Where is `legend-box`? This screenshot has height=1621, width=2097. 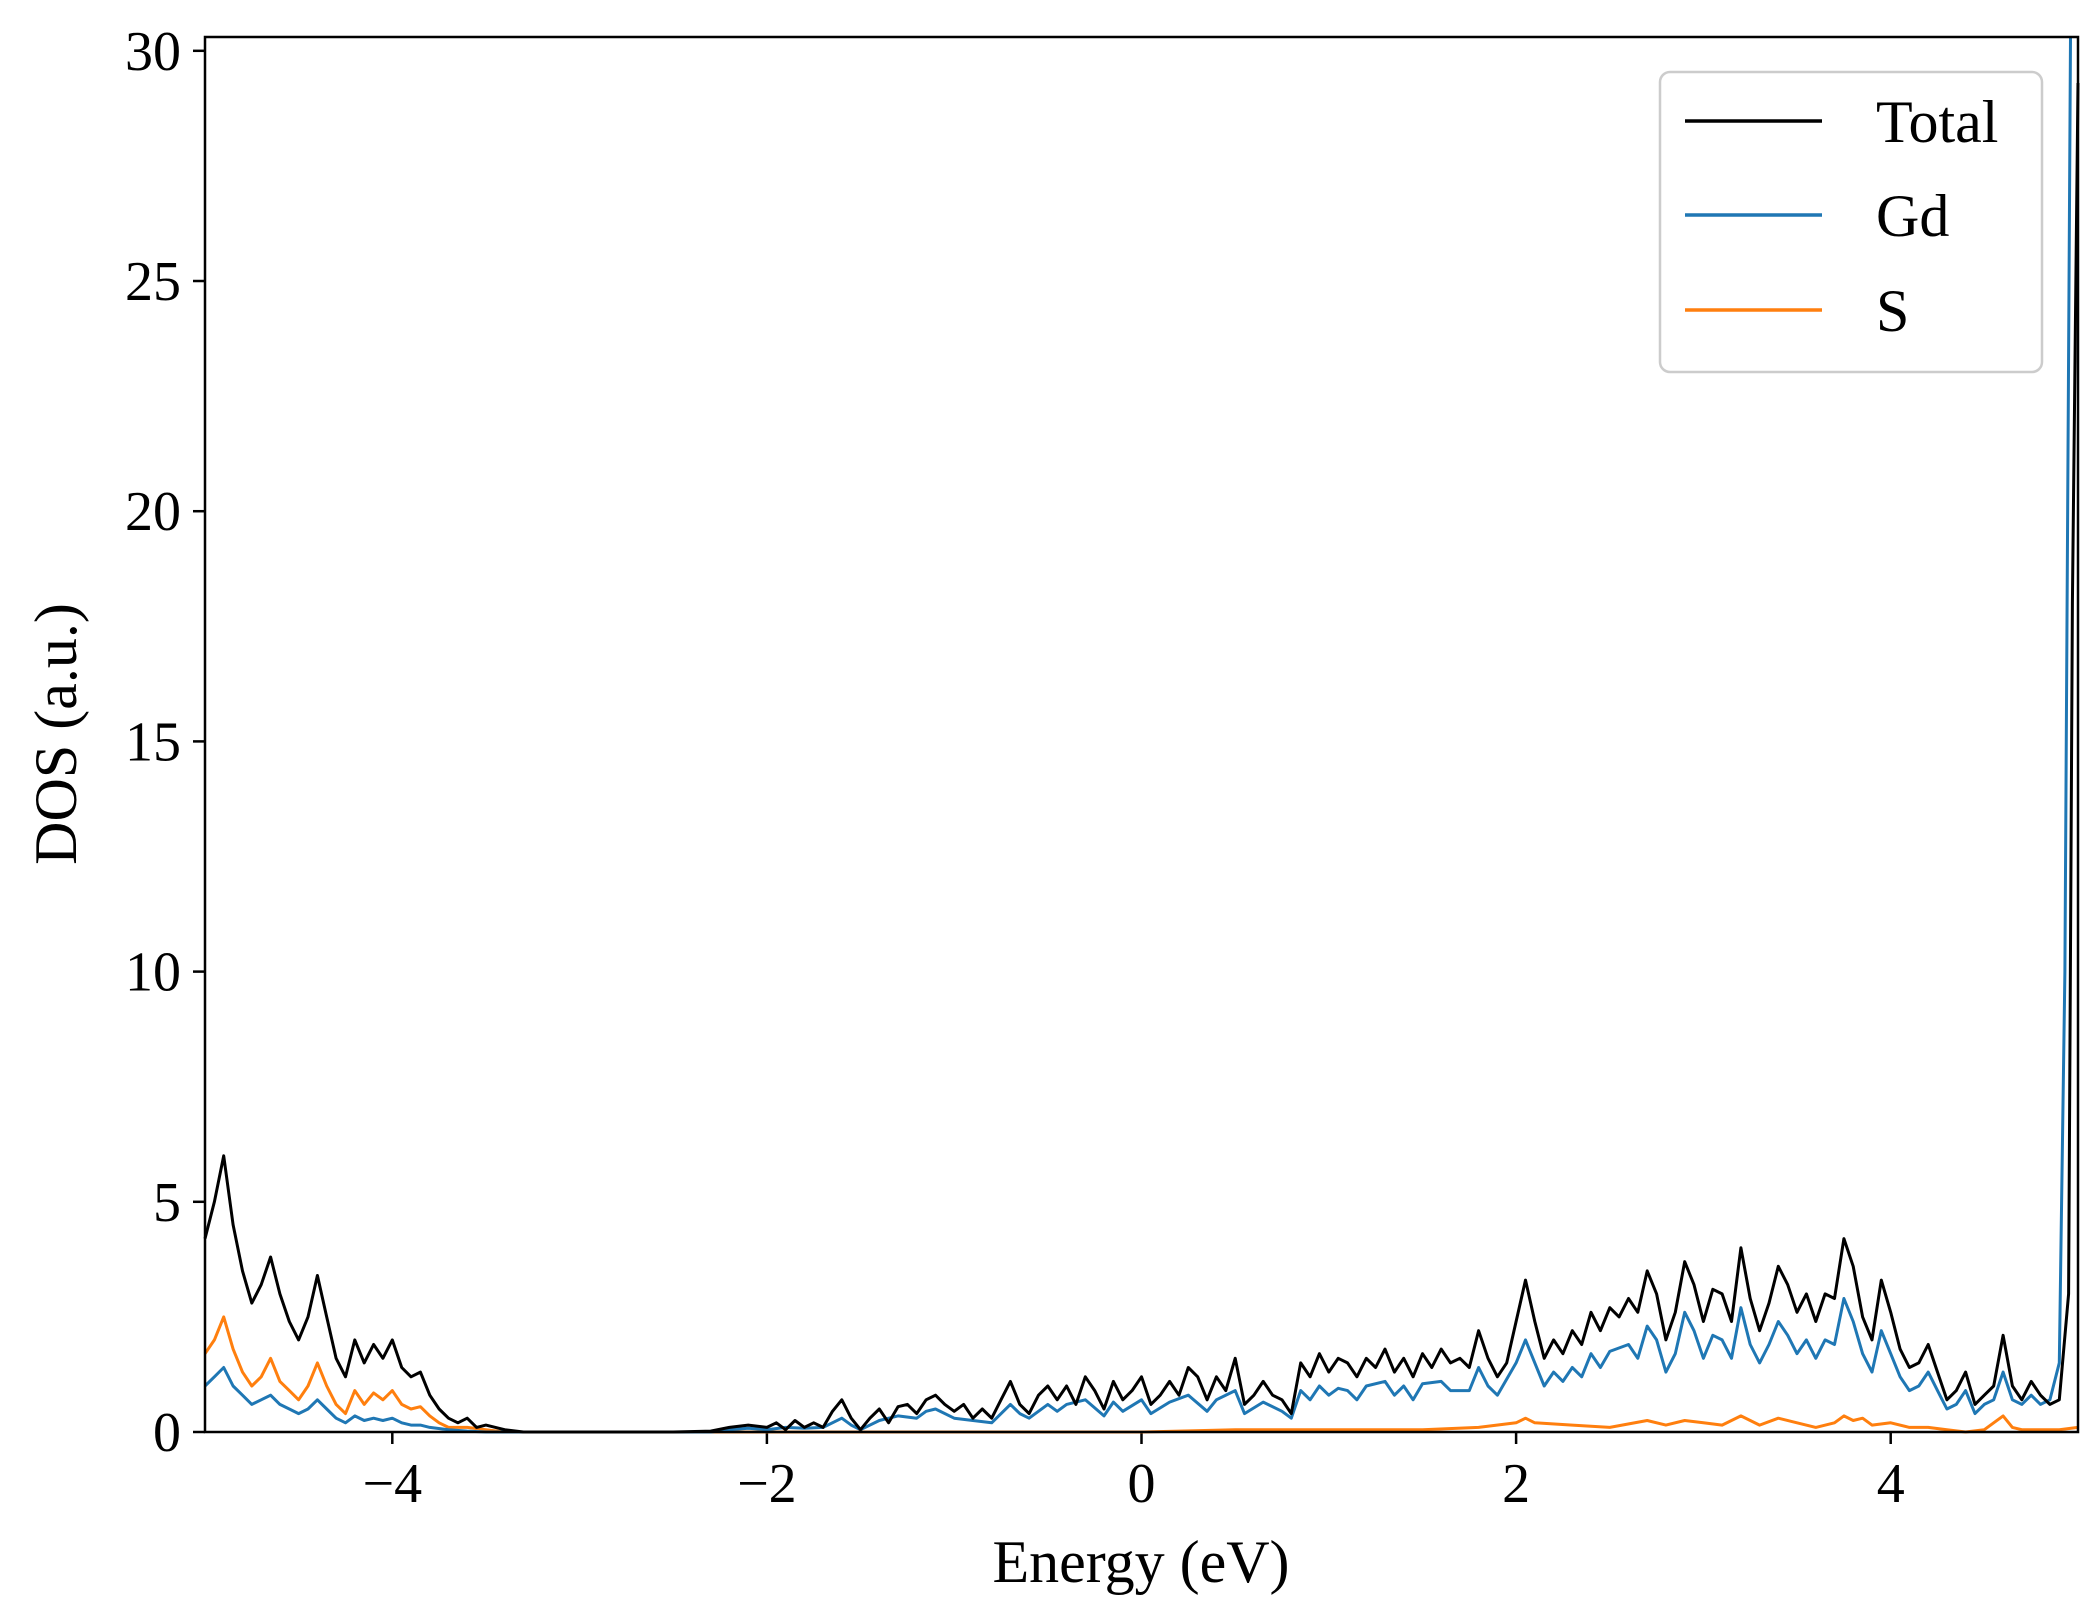 legend-box is located at coordinates (1851, 222).